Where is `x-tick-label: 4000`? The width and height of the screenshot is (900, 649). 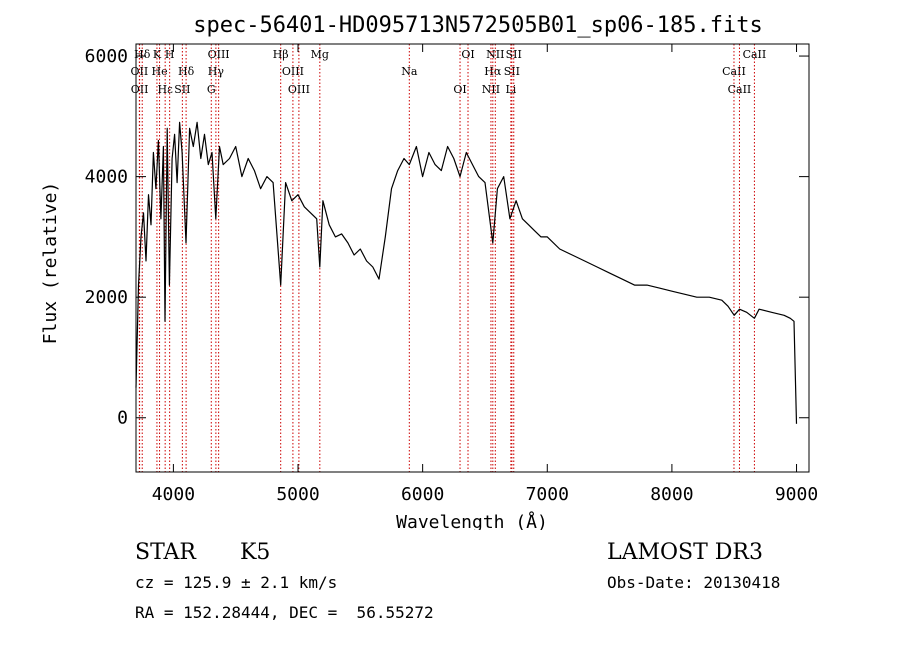
x-tick-label: 4000 is located at coordinates (173, 494).